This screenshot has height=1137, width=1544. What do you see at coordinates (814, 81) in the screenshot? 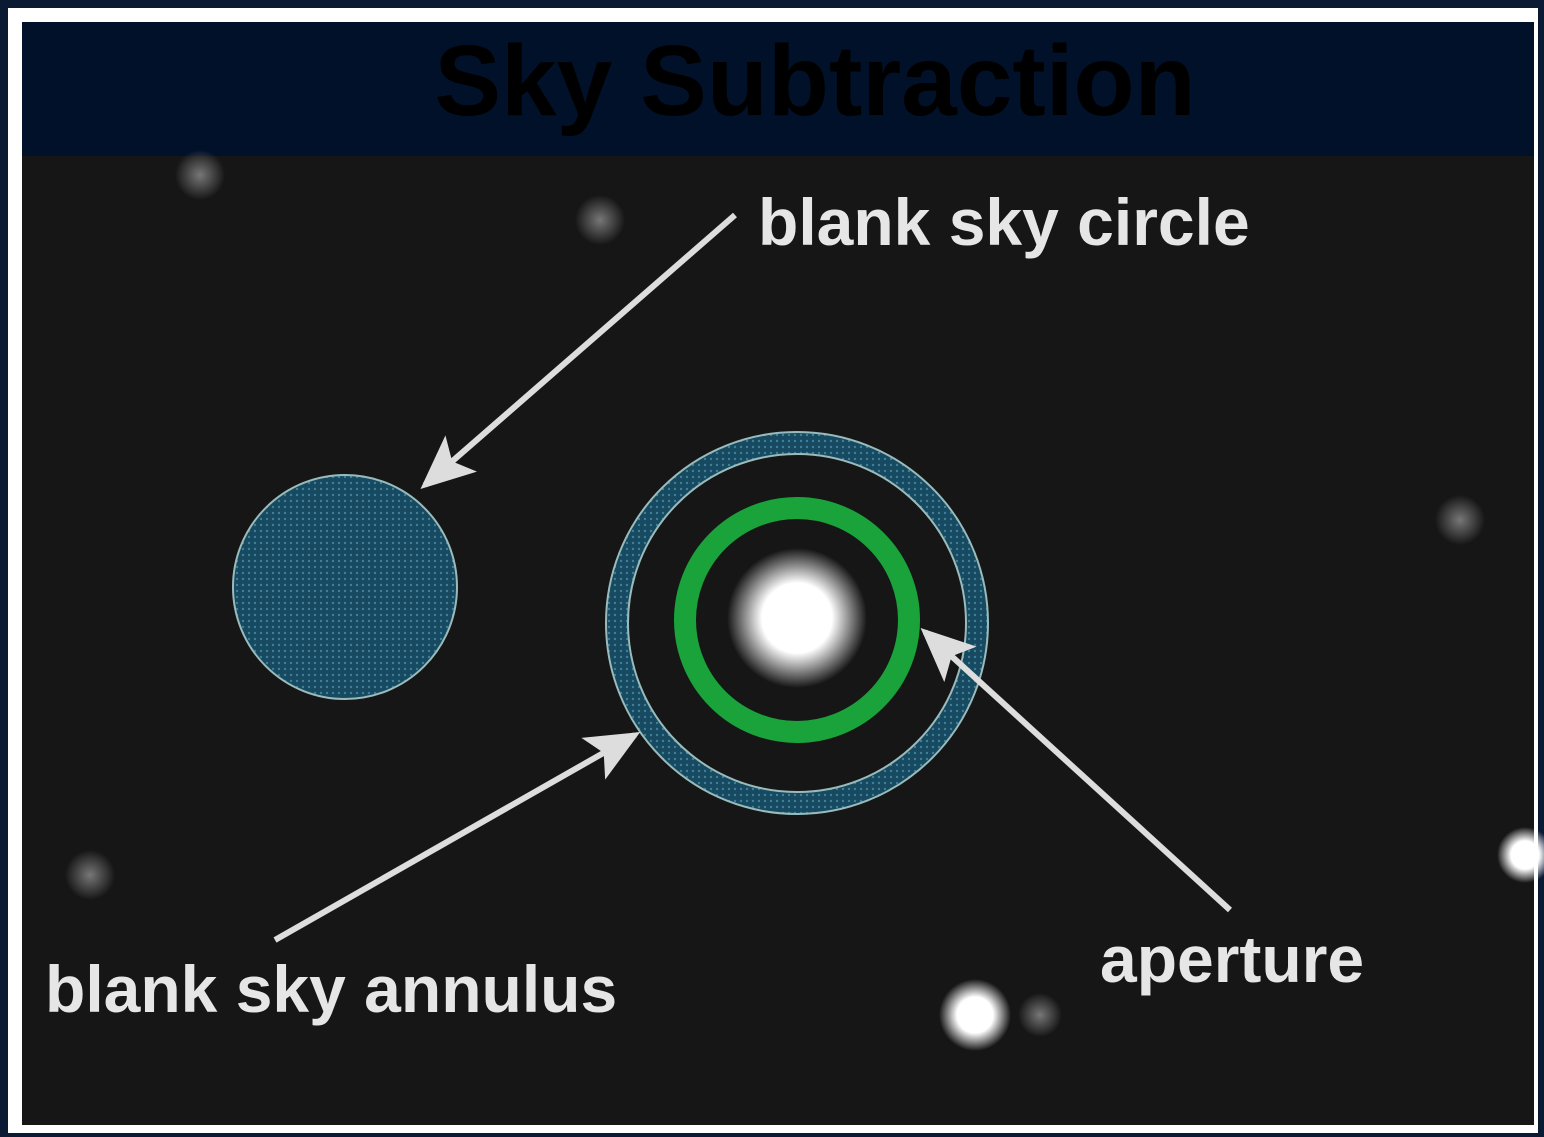
I see `title: Sky Subtraction` at bounding box center [814, 81].